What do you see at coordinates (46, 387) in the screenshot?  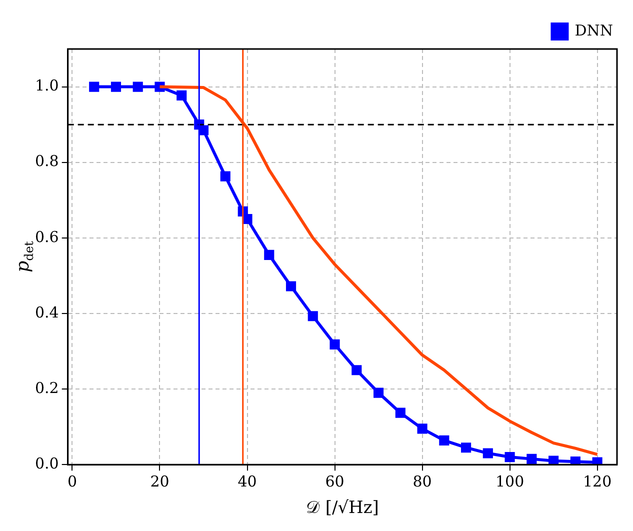 I see `y-tick-label: 0.2` at bounding box center [46, 387].